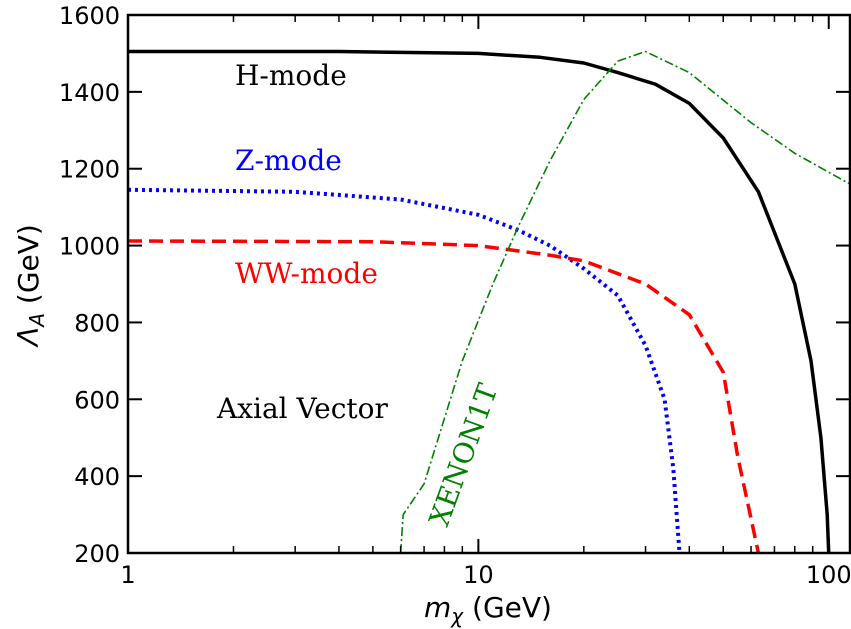 The image size is (851, 629). I want to click on y-axis-title: ΛA (GeV), so click(30, 286).